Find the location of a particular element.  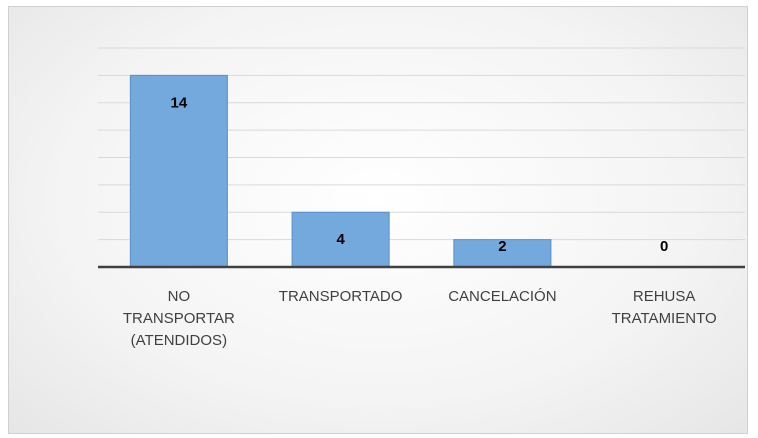

data-label: 14 is located at coordinates (179, 102).